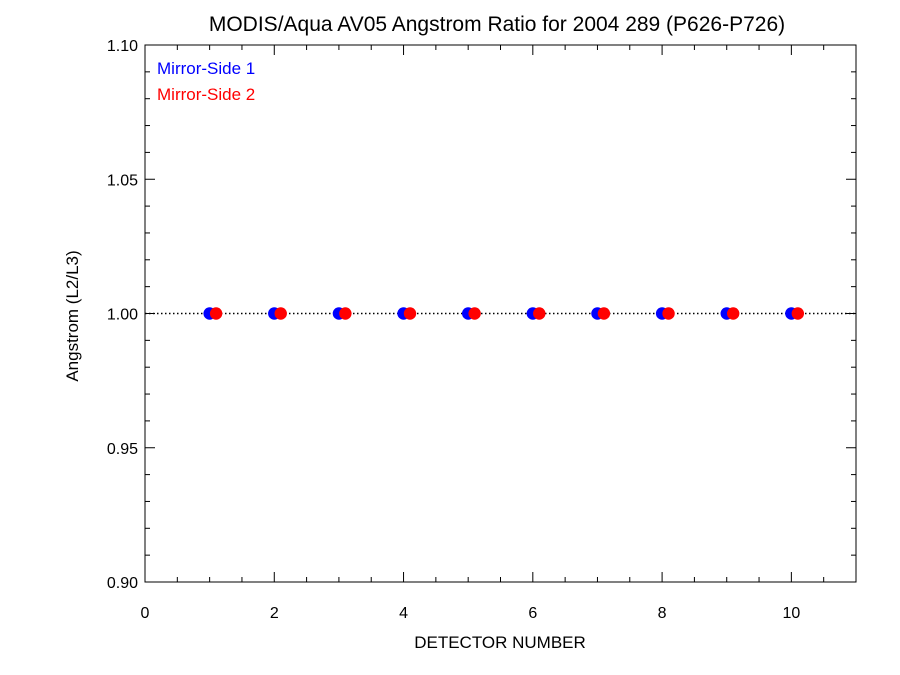  I want to click on y-tick-label: 1.05, so click(122, 180).